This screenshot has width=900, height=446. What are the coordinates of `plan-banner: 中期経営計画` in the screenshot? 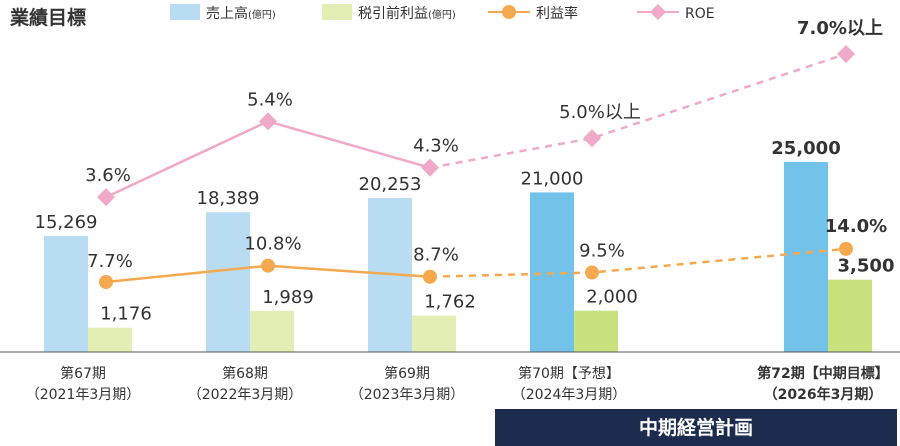 It's located at (696, 427).